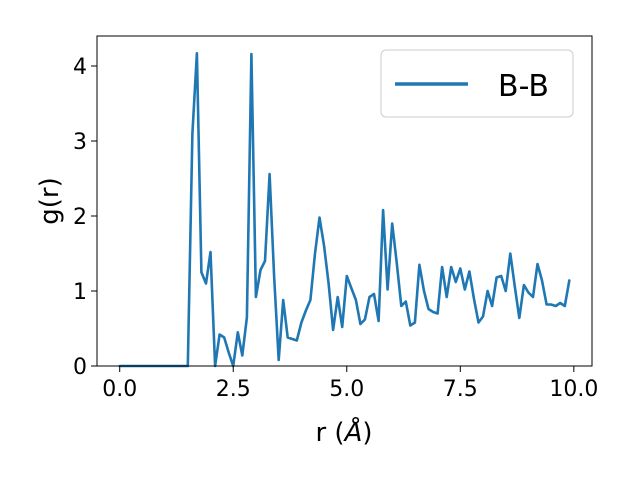 This screenshot has height=480, width=640. I want to click on y-axis-title: g(r), so click(50, 200).